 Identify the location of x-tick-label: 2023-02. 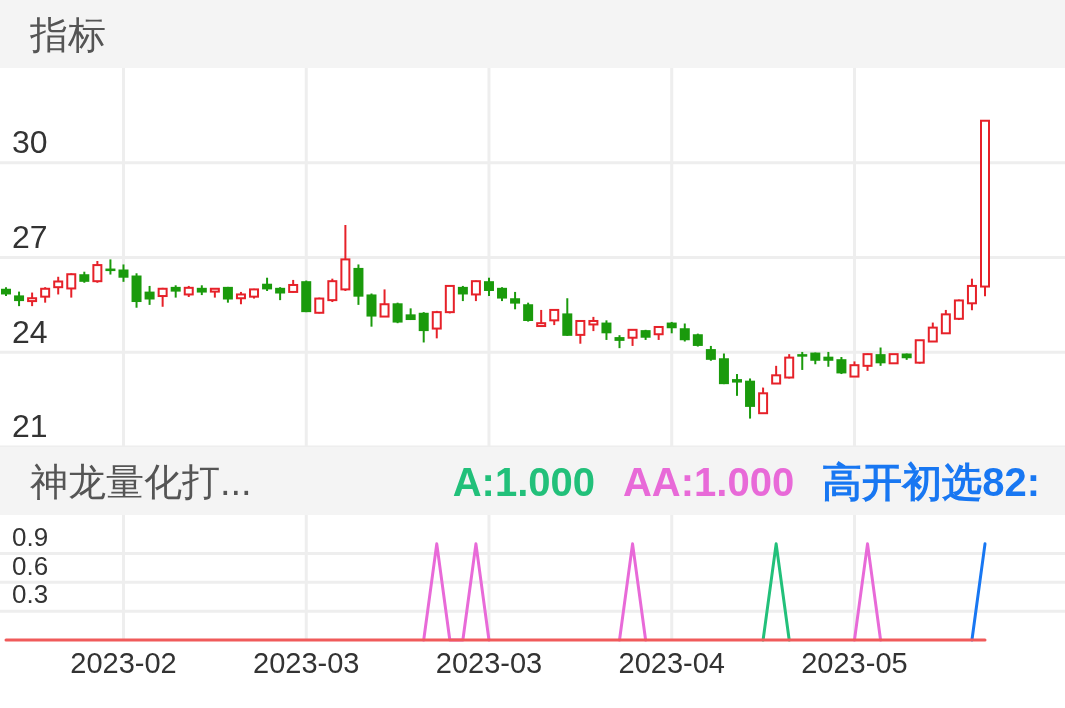
(123, 663).